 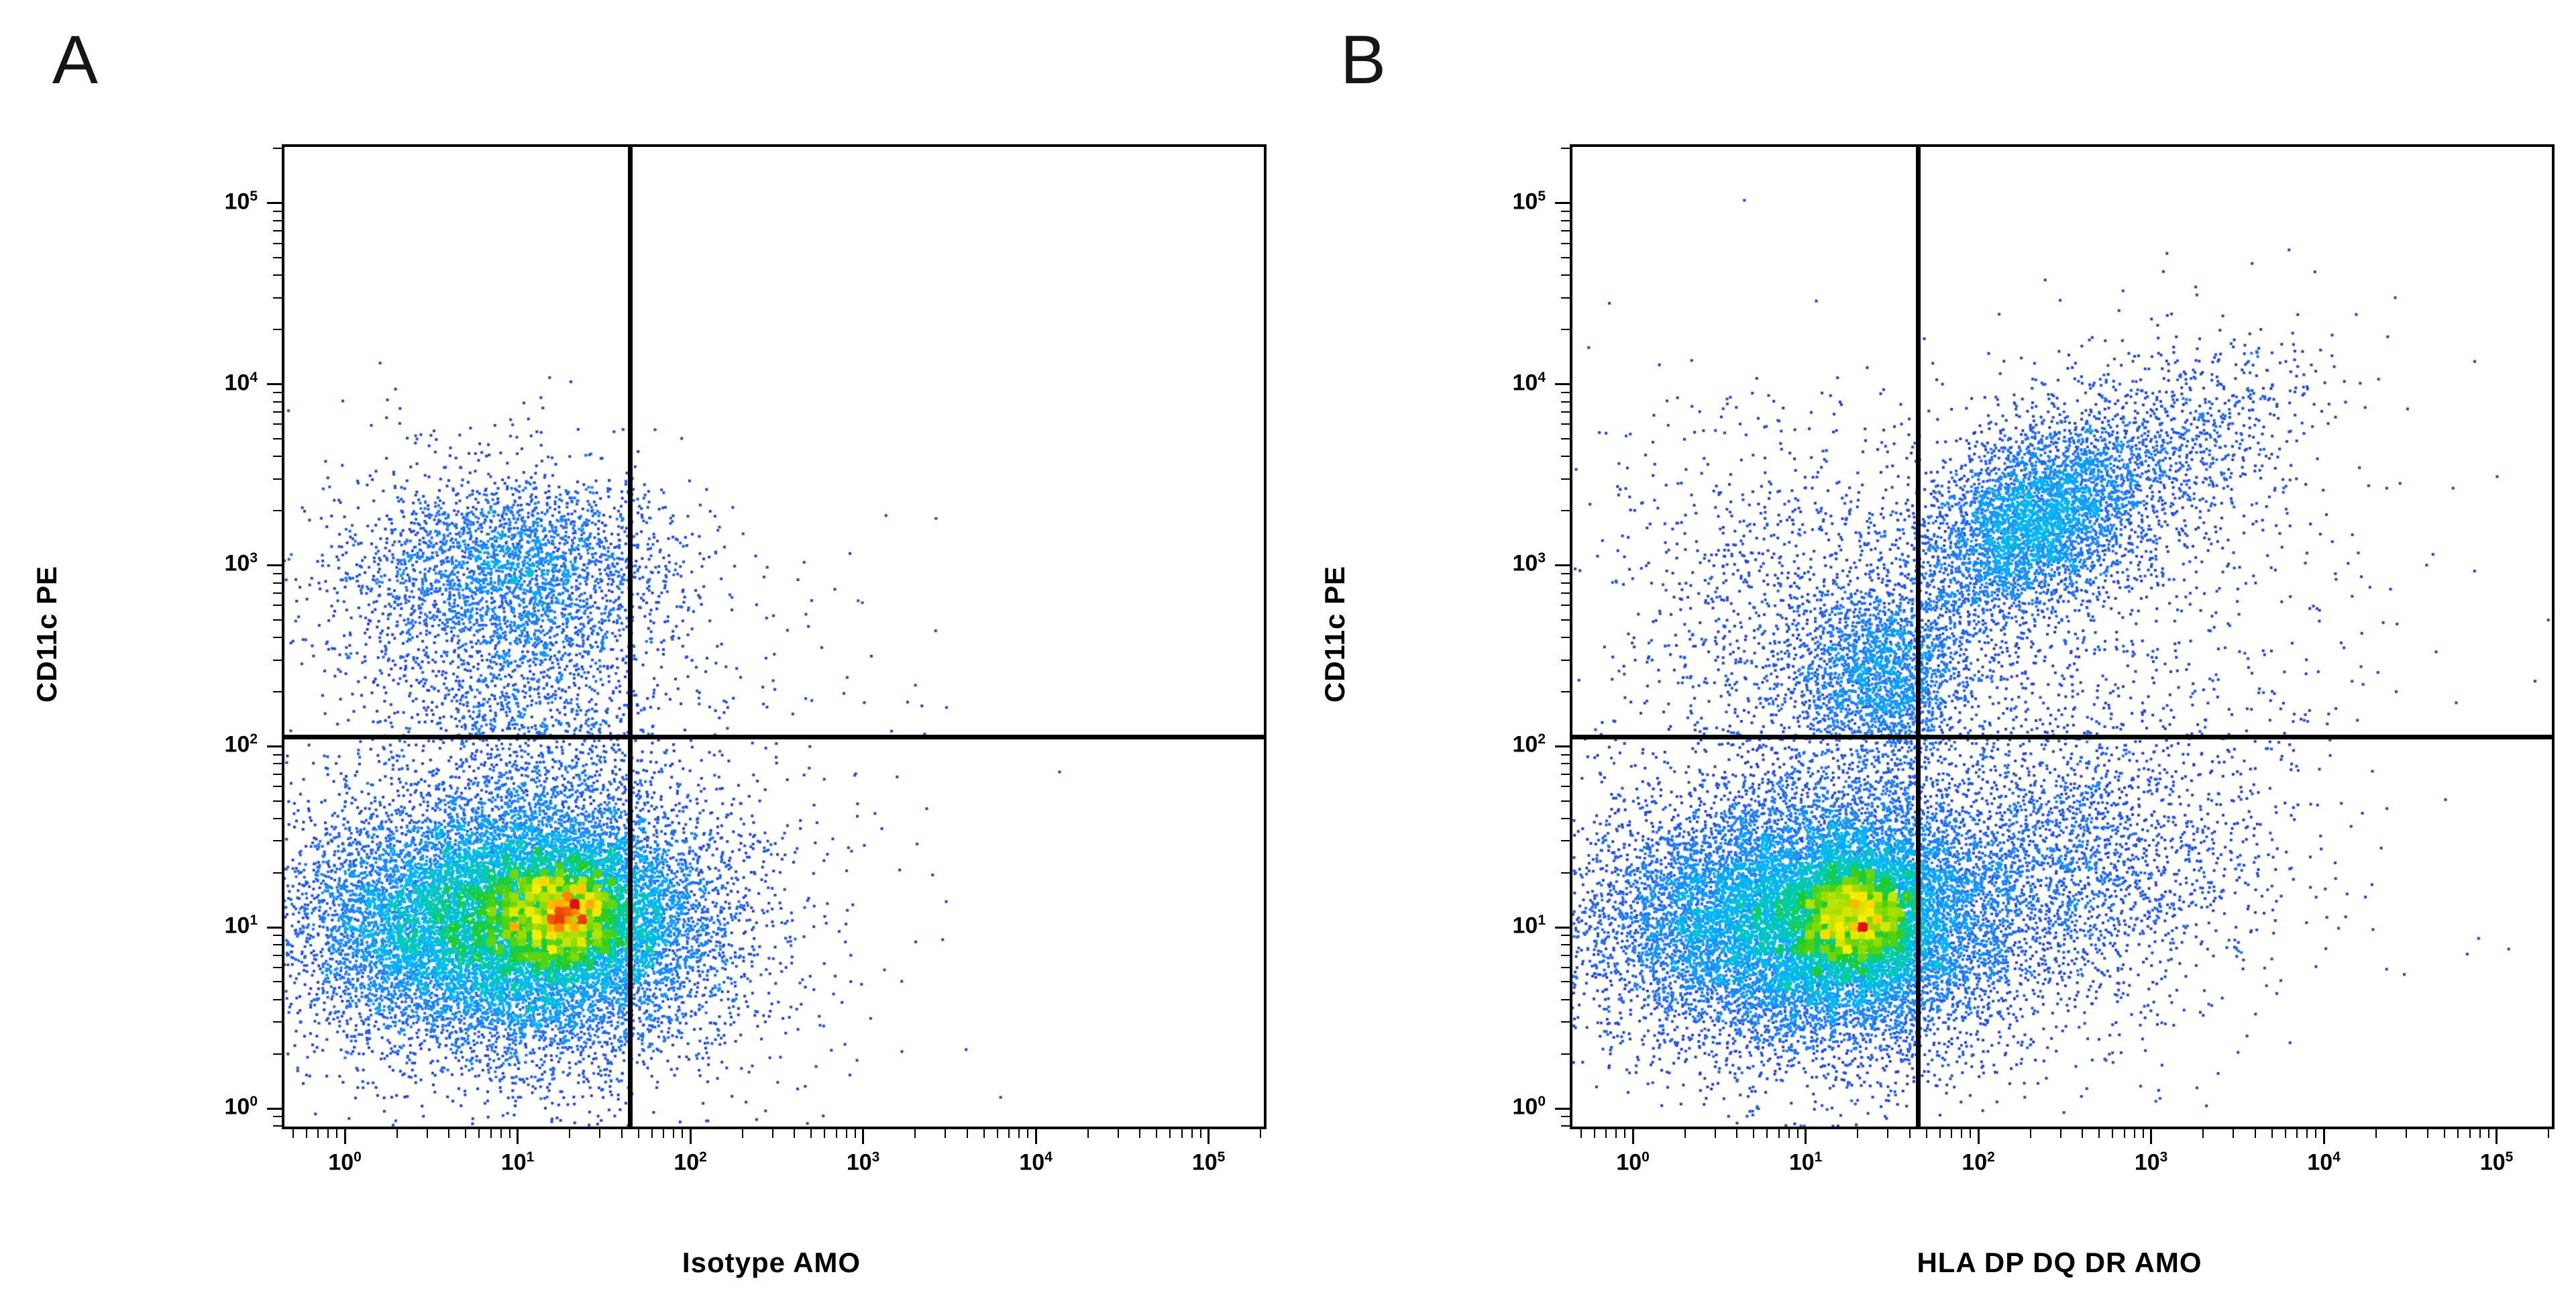 I want to click on y-axis-tick-label: 10², so click(x=1529, y=744).